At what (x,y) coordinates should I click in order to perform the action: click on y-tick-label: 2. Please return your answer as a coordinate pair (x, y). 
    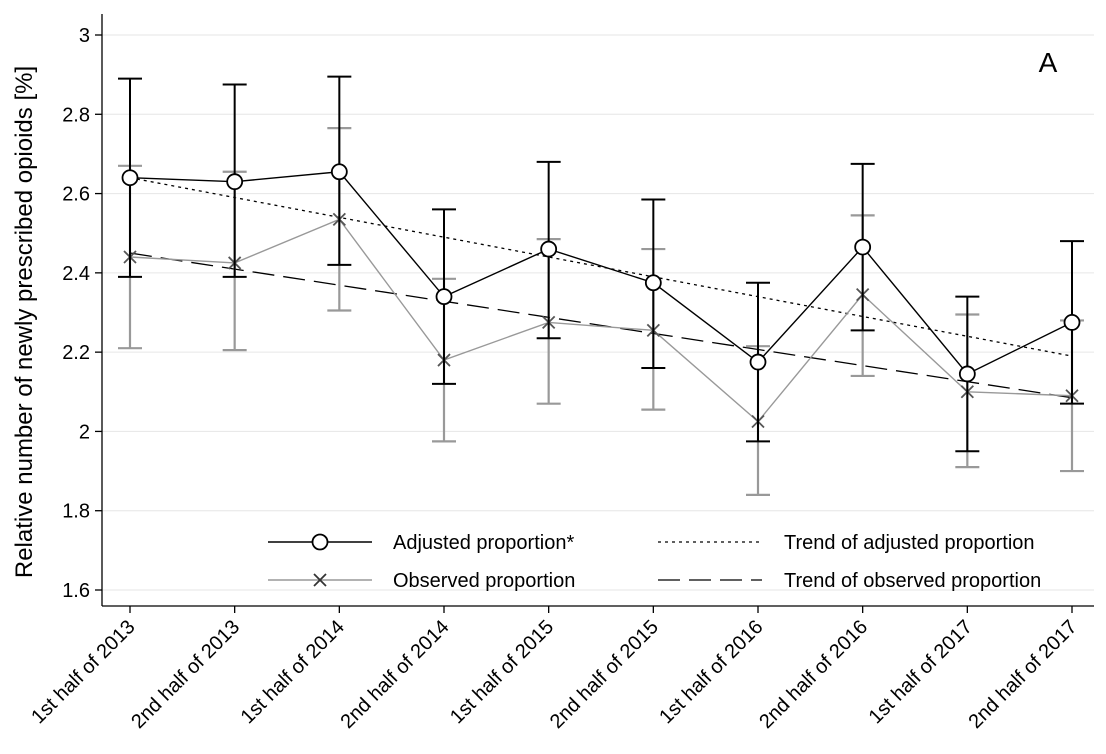
    Looking at the image, I should click on (84, 432).